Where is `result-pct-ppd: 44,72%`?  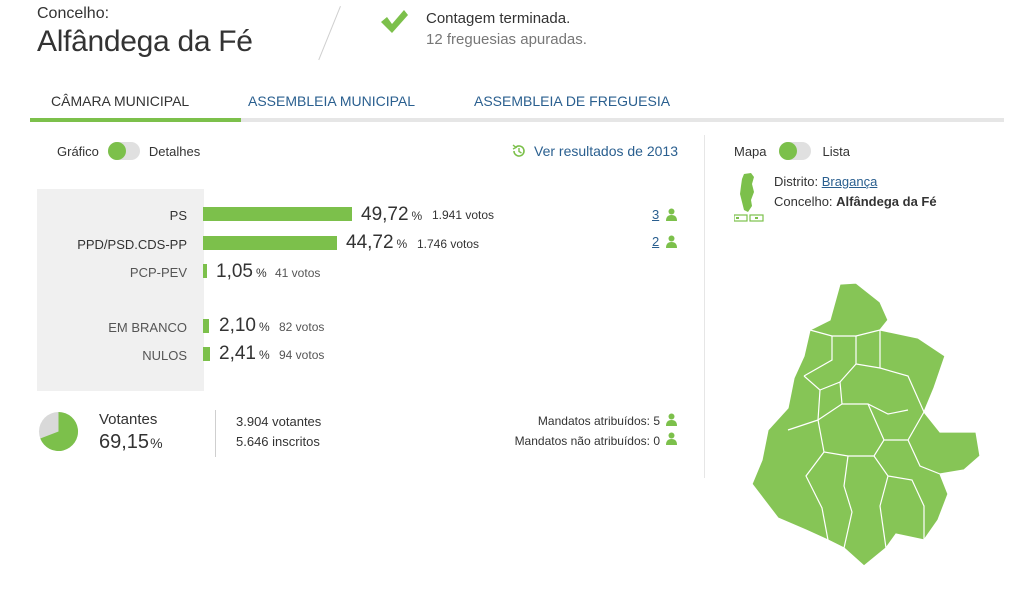 result-pct-ppd: 44,72% is located at coordinates (377, 242).